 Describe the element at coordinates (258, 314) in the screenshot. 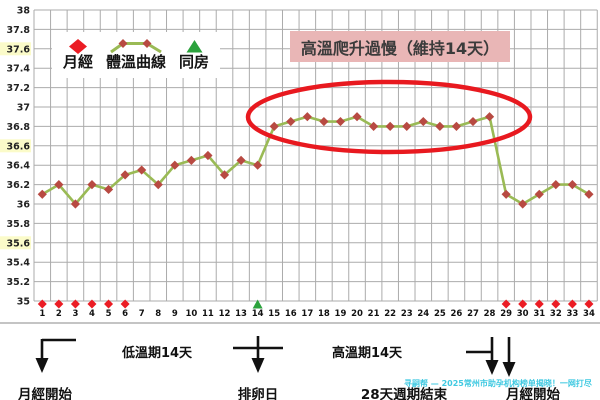

I see `x-tick-label: 14` at that location.